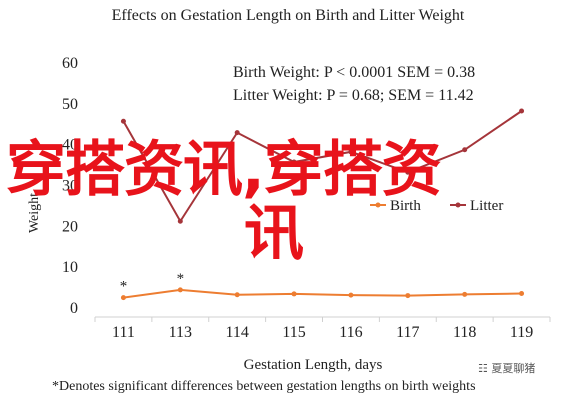 The height and width of the screenshot is (400, 571). I want to click on x-tick-label: 115, so click(293, 332).